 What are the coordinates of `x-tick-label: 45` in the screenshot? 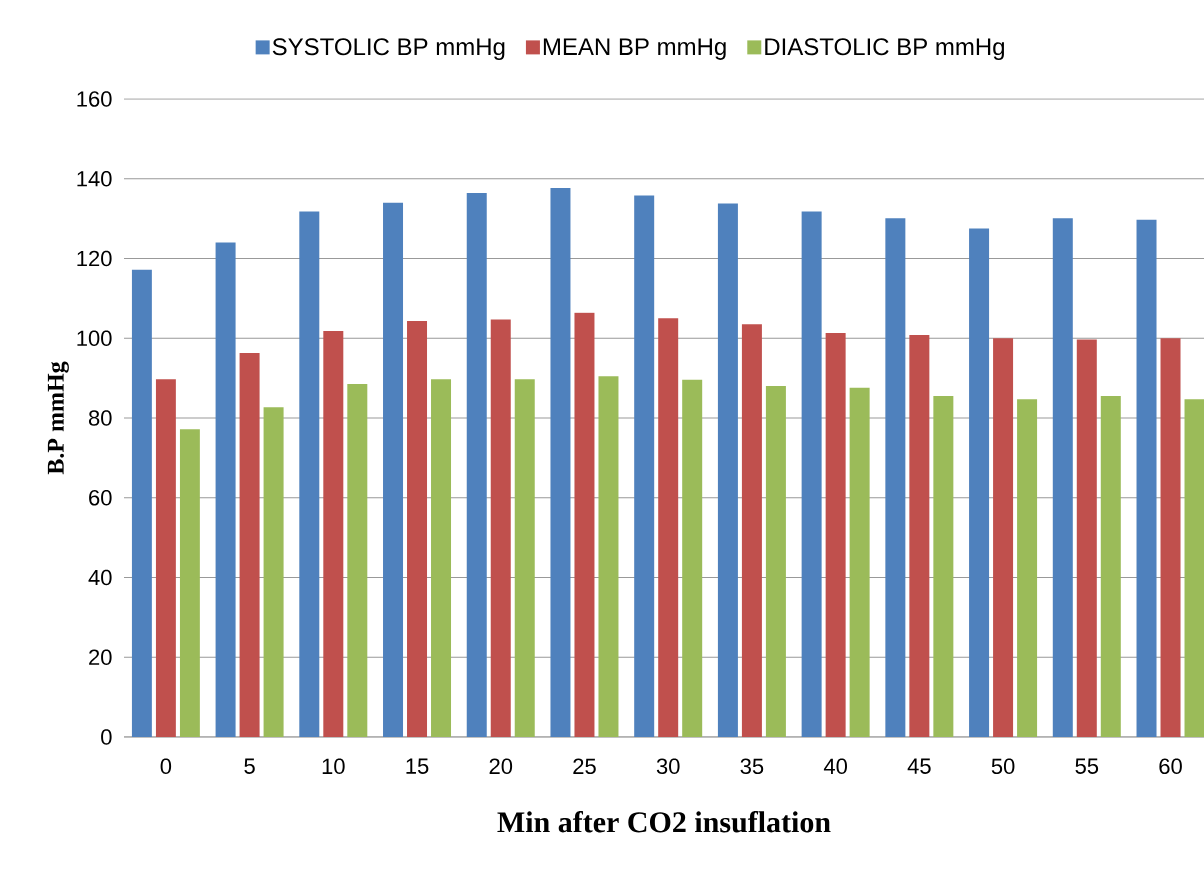 It's located at (919, 766).